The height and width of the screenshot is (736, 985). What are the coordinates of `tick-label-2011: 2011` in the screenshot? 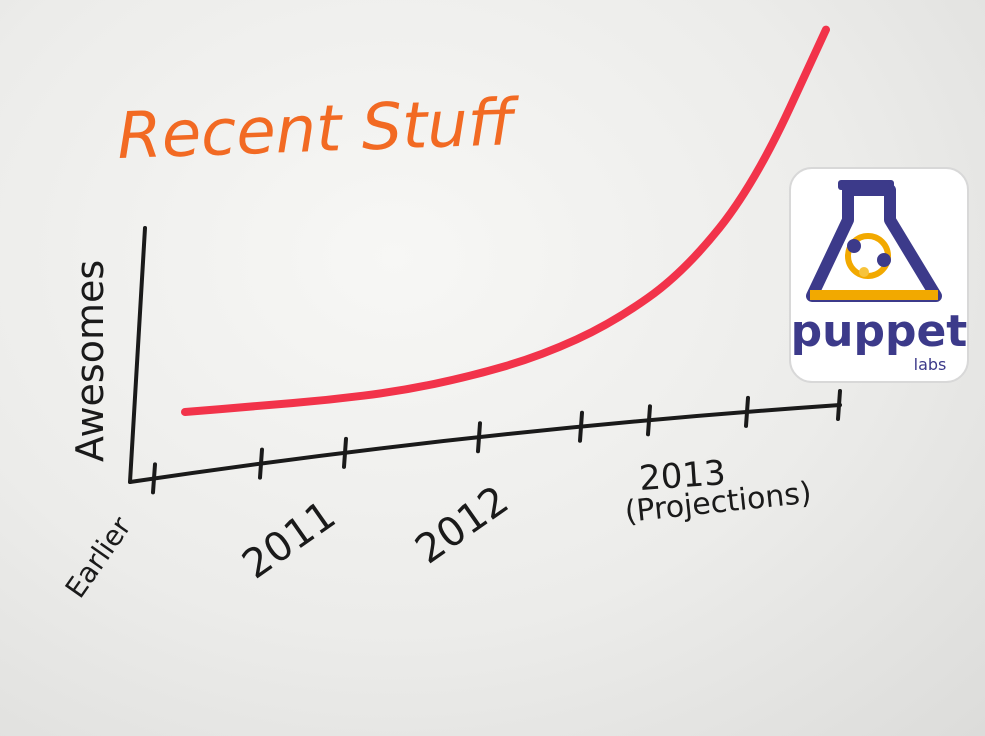 It's located at (289, 540).